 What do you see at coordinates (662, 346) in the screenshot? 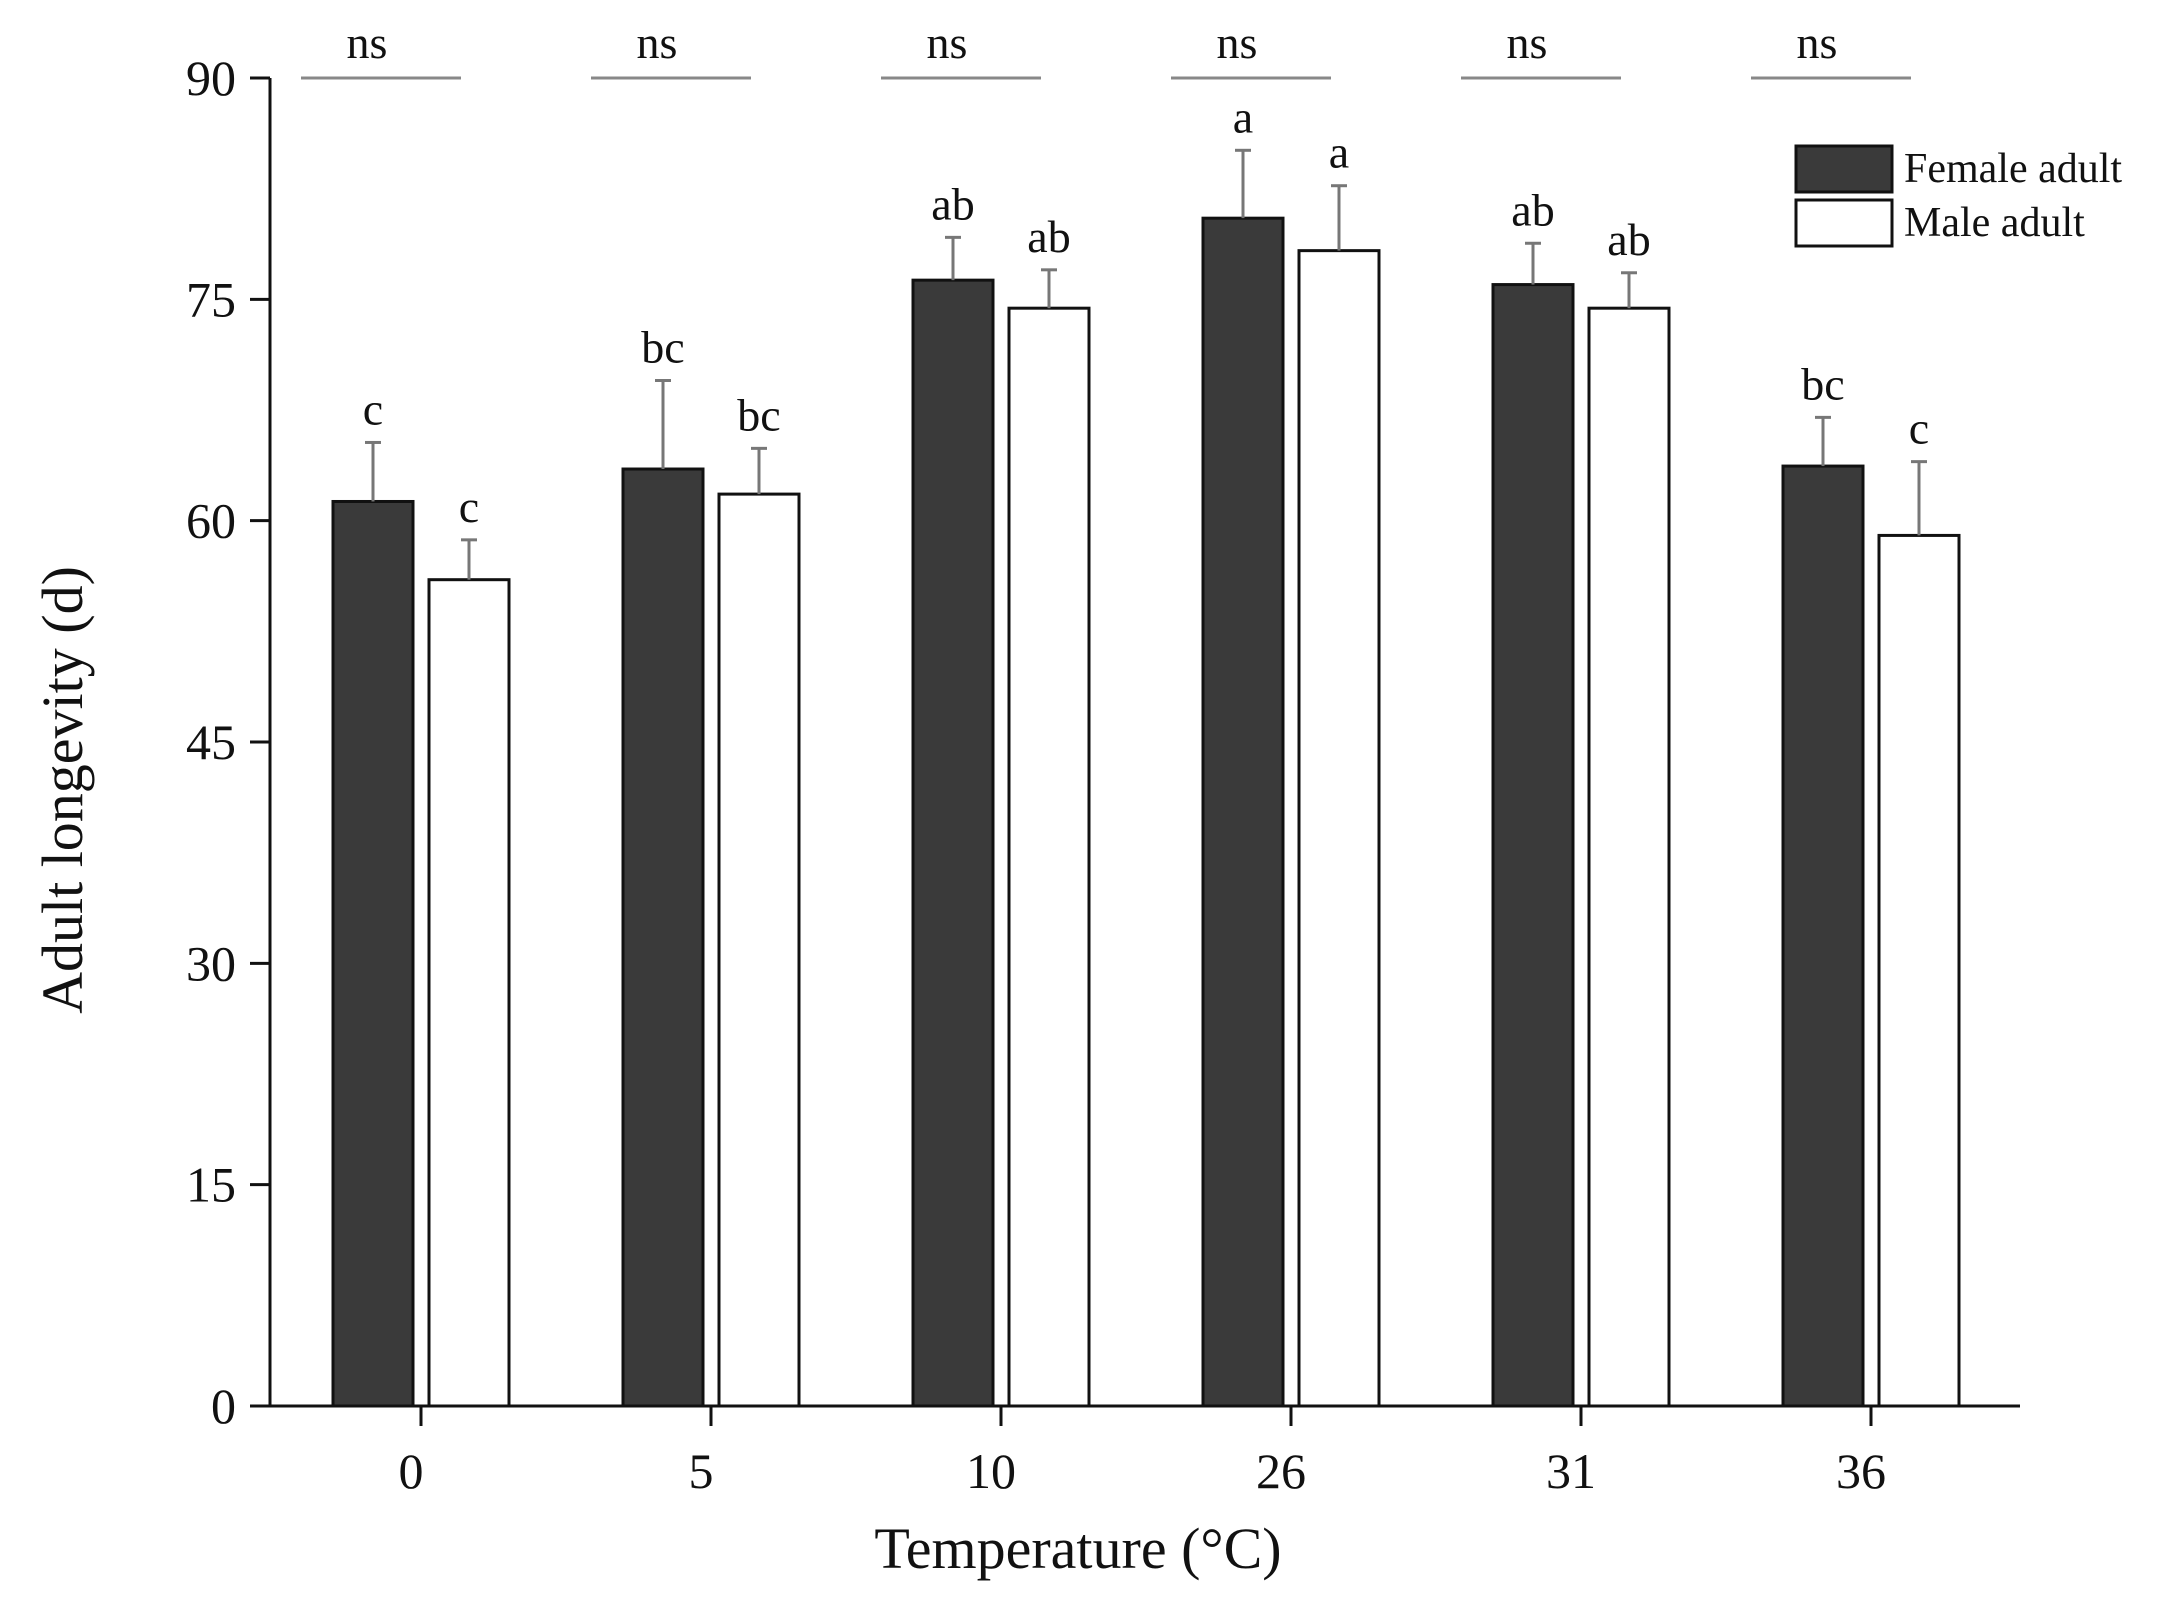
I see `sig-letter-female-5: bc` at bounding box center [662, 346].